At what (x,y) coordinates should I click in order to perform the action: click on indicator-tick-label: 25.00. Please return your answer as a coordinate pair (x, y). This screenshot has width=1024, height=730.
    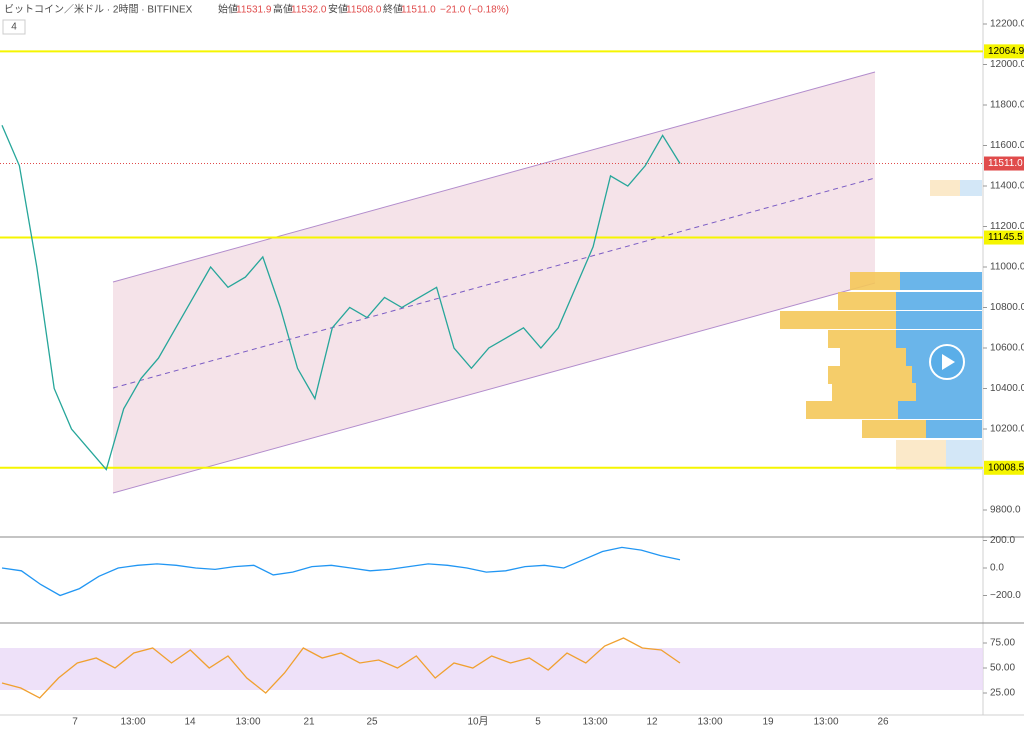
    Looking at the image, I should click on (1002, 693).